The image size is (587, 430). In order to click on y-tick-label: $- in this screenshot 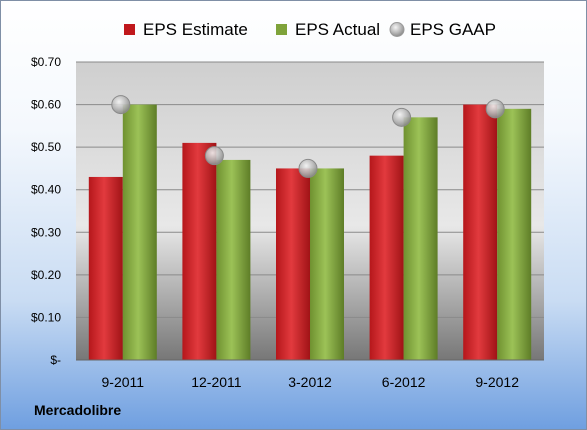, I will do `click(55, 360)`.